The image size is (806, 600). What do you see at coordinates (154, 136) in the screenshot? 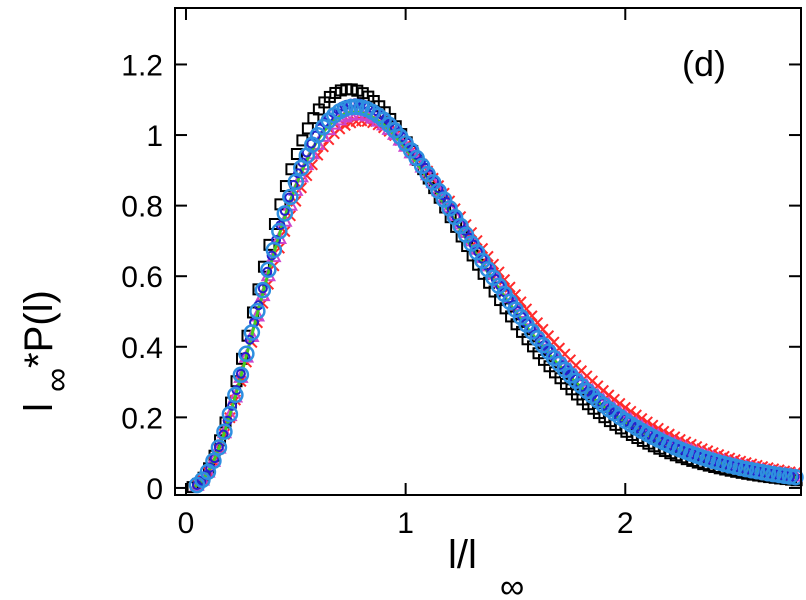
I see `y-tick-label: 1` at bounding box center [154, 136].